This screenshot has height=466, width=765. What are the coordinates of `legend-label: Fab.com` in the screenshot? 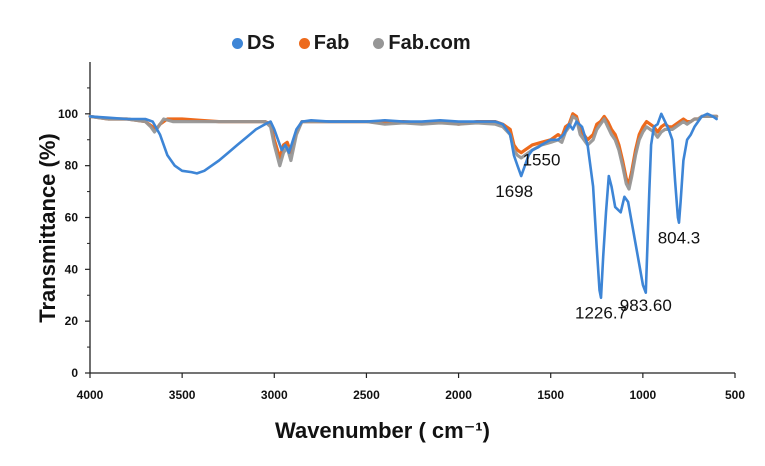 It's located at (429, 43).